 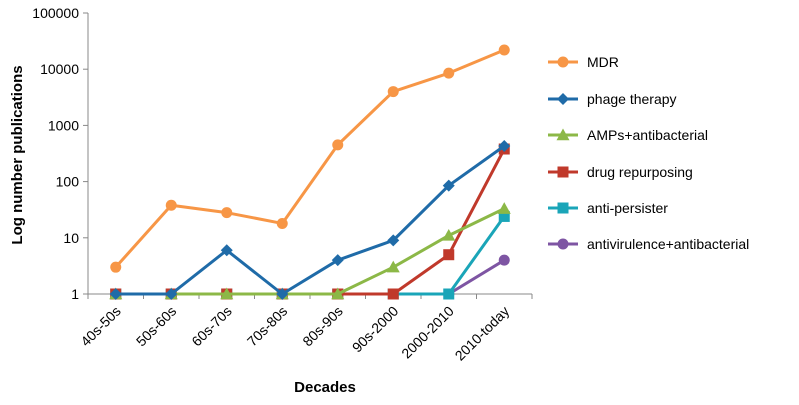 What do you see at coordinates (482, 333) in the screenshot?
I see `x-tick-label: 2010-today` at bounding box center [482, 333].